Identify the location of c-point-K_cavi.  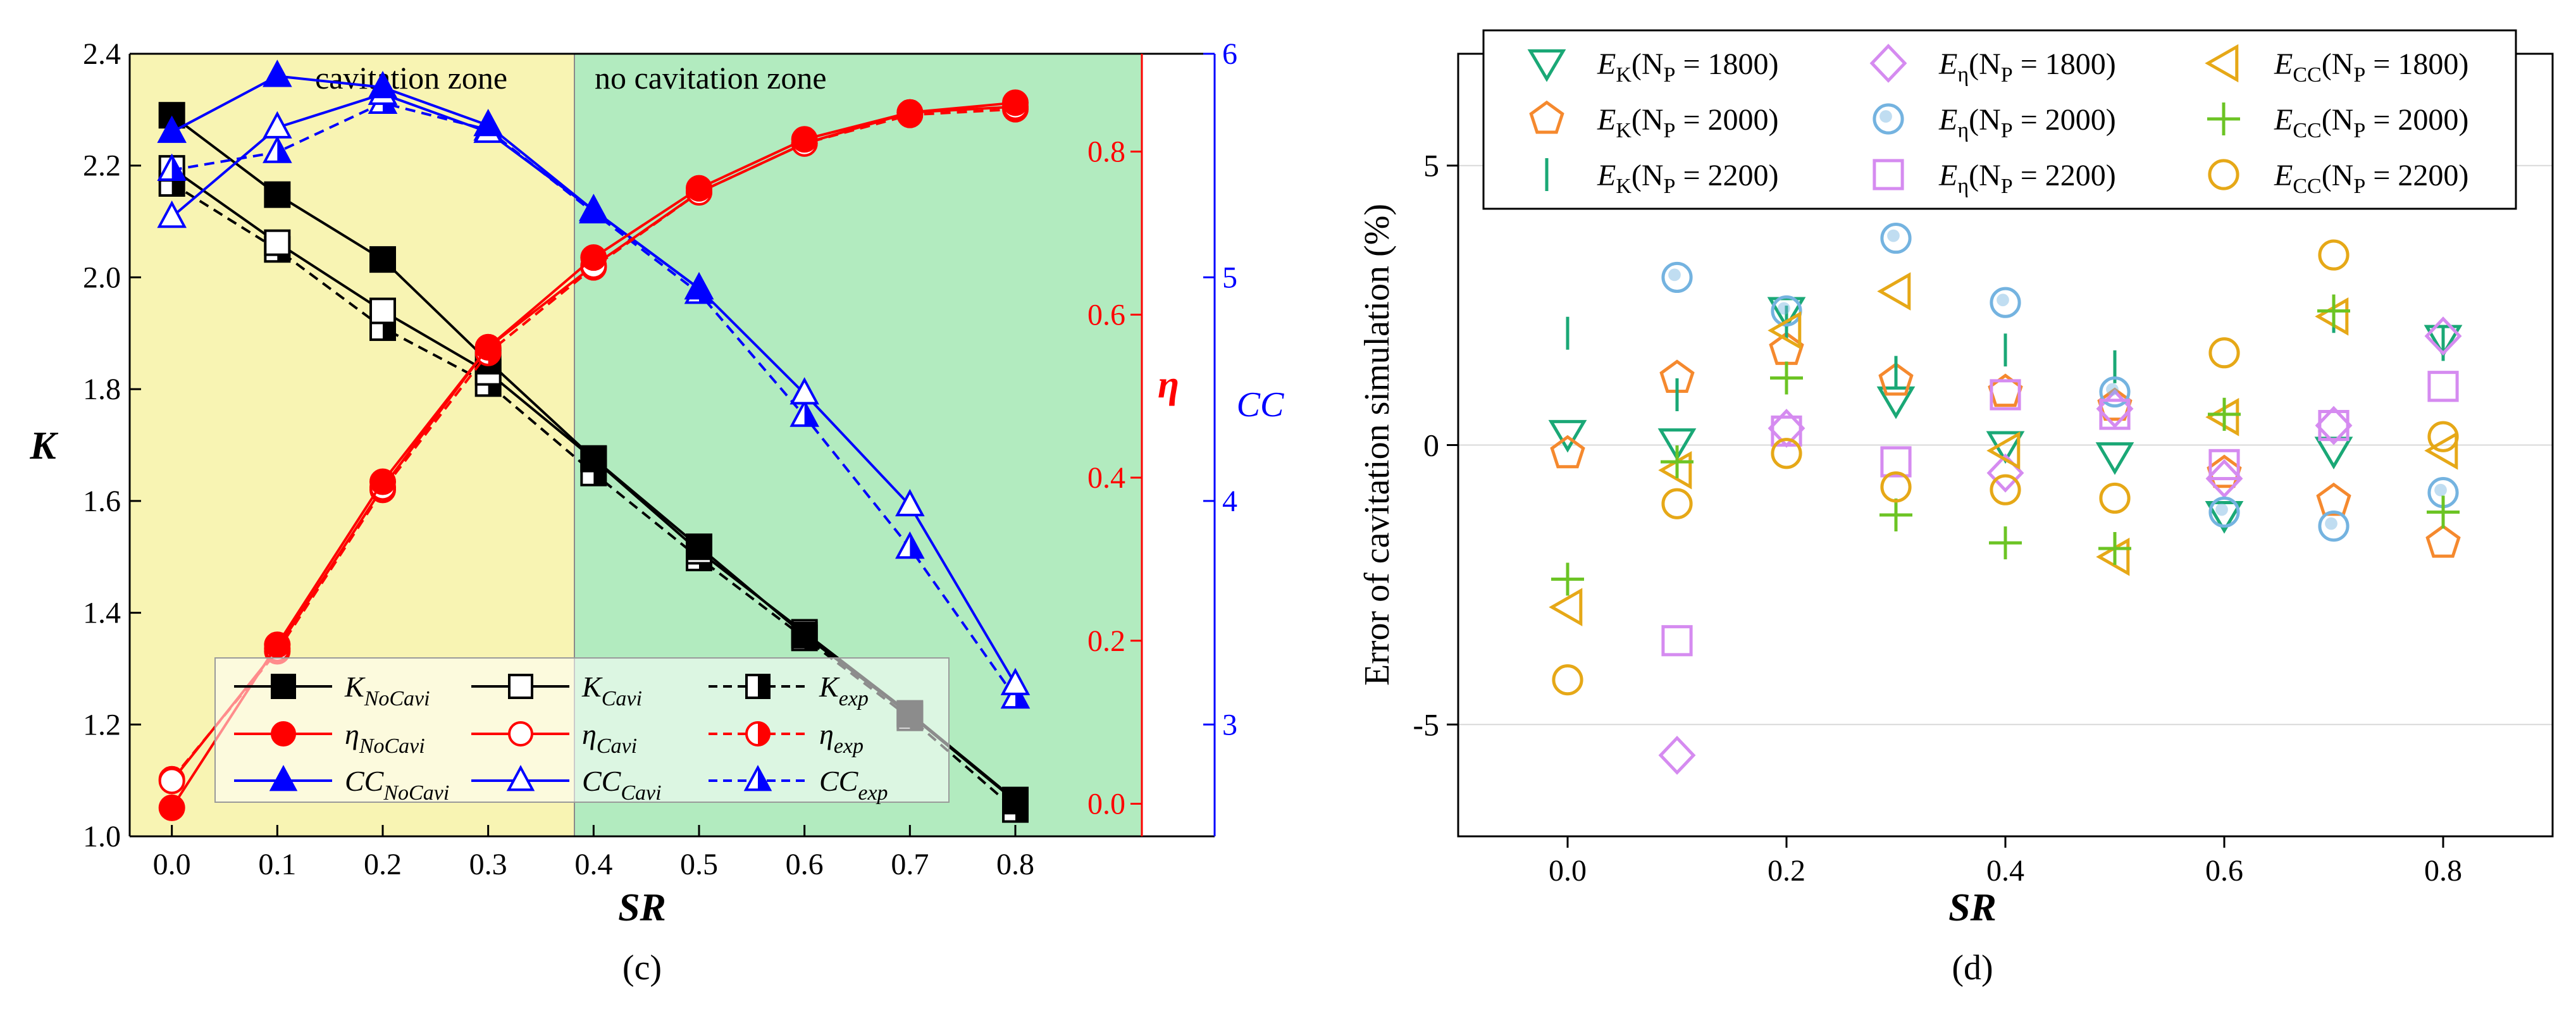
(277, 242).